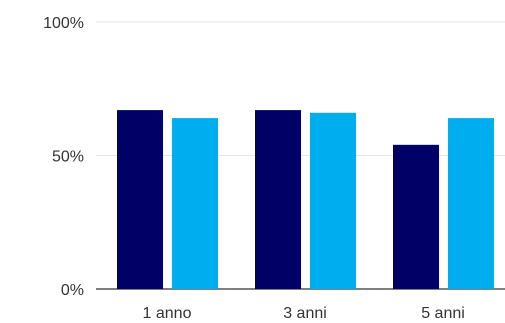 The height and width of the screenshot is (323, 505). Describe the element at coordinates (63, 23) in the screenshot. I see `y-tick-label: 100%` at that location.